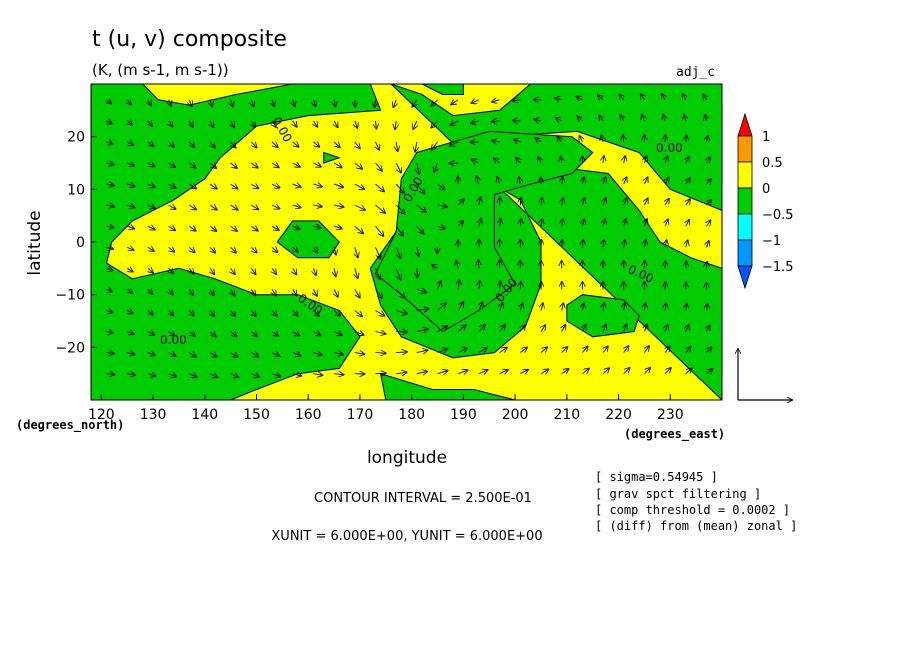  I want to click on note-line: [ sigma=0.54945 ], so click(656, 477).